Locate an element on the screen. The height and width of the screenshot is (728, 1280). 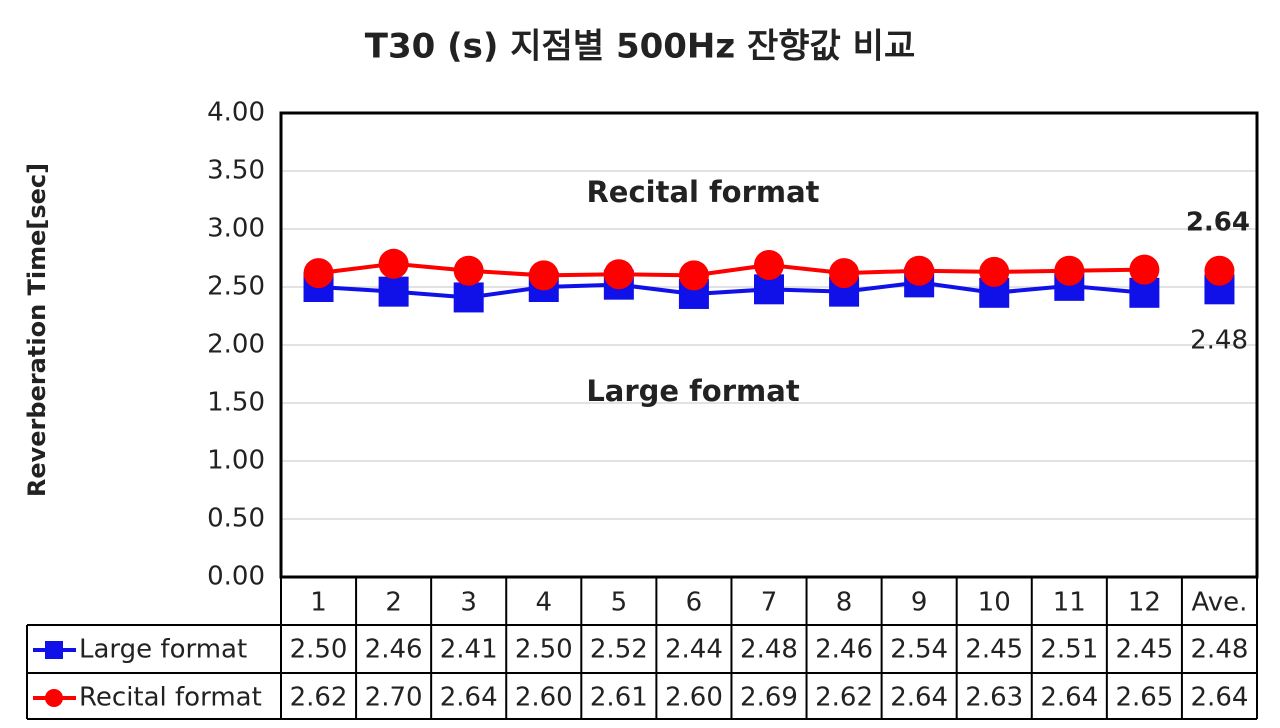
legend-label: Recital format is located at coordinates (170, 698).